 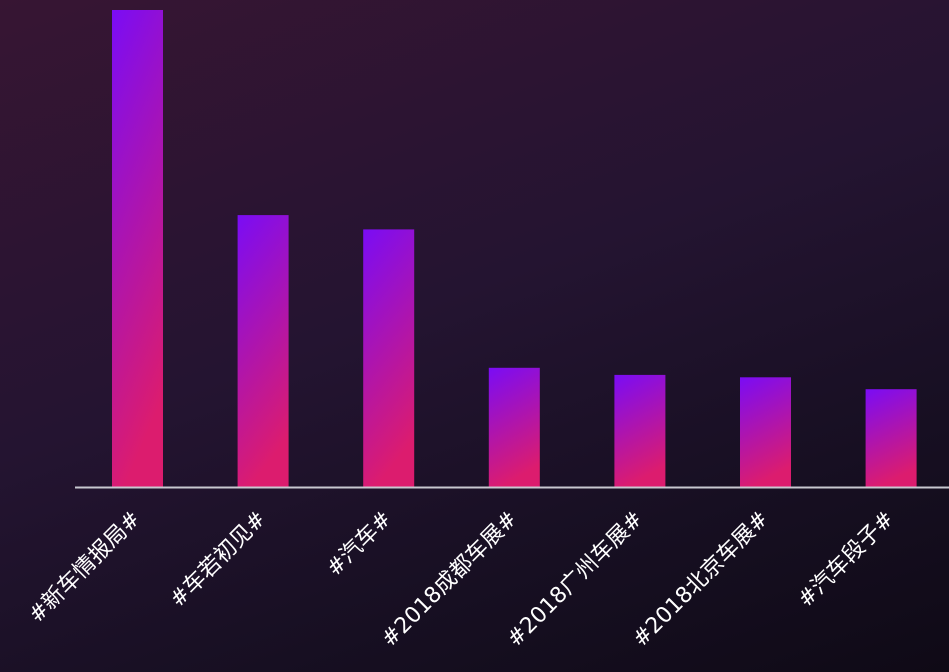 I want to click on x-tick-label: #2018成都车展#, so click(x=450, y=580).